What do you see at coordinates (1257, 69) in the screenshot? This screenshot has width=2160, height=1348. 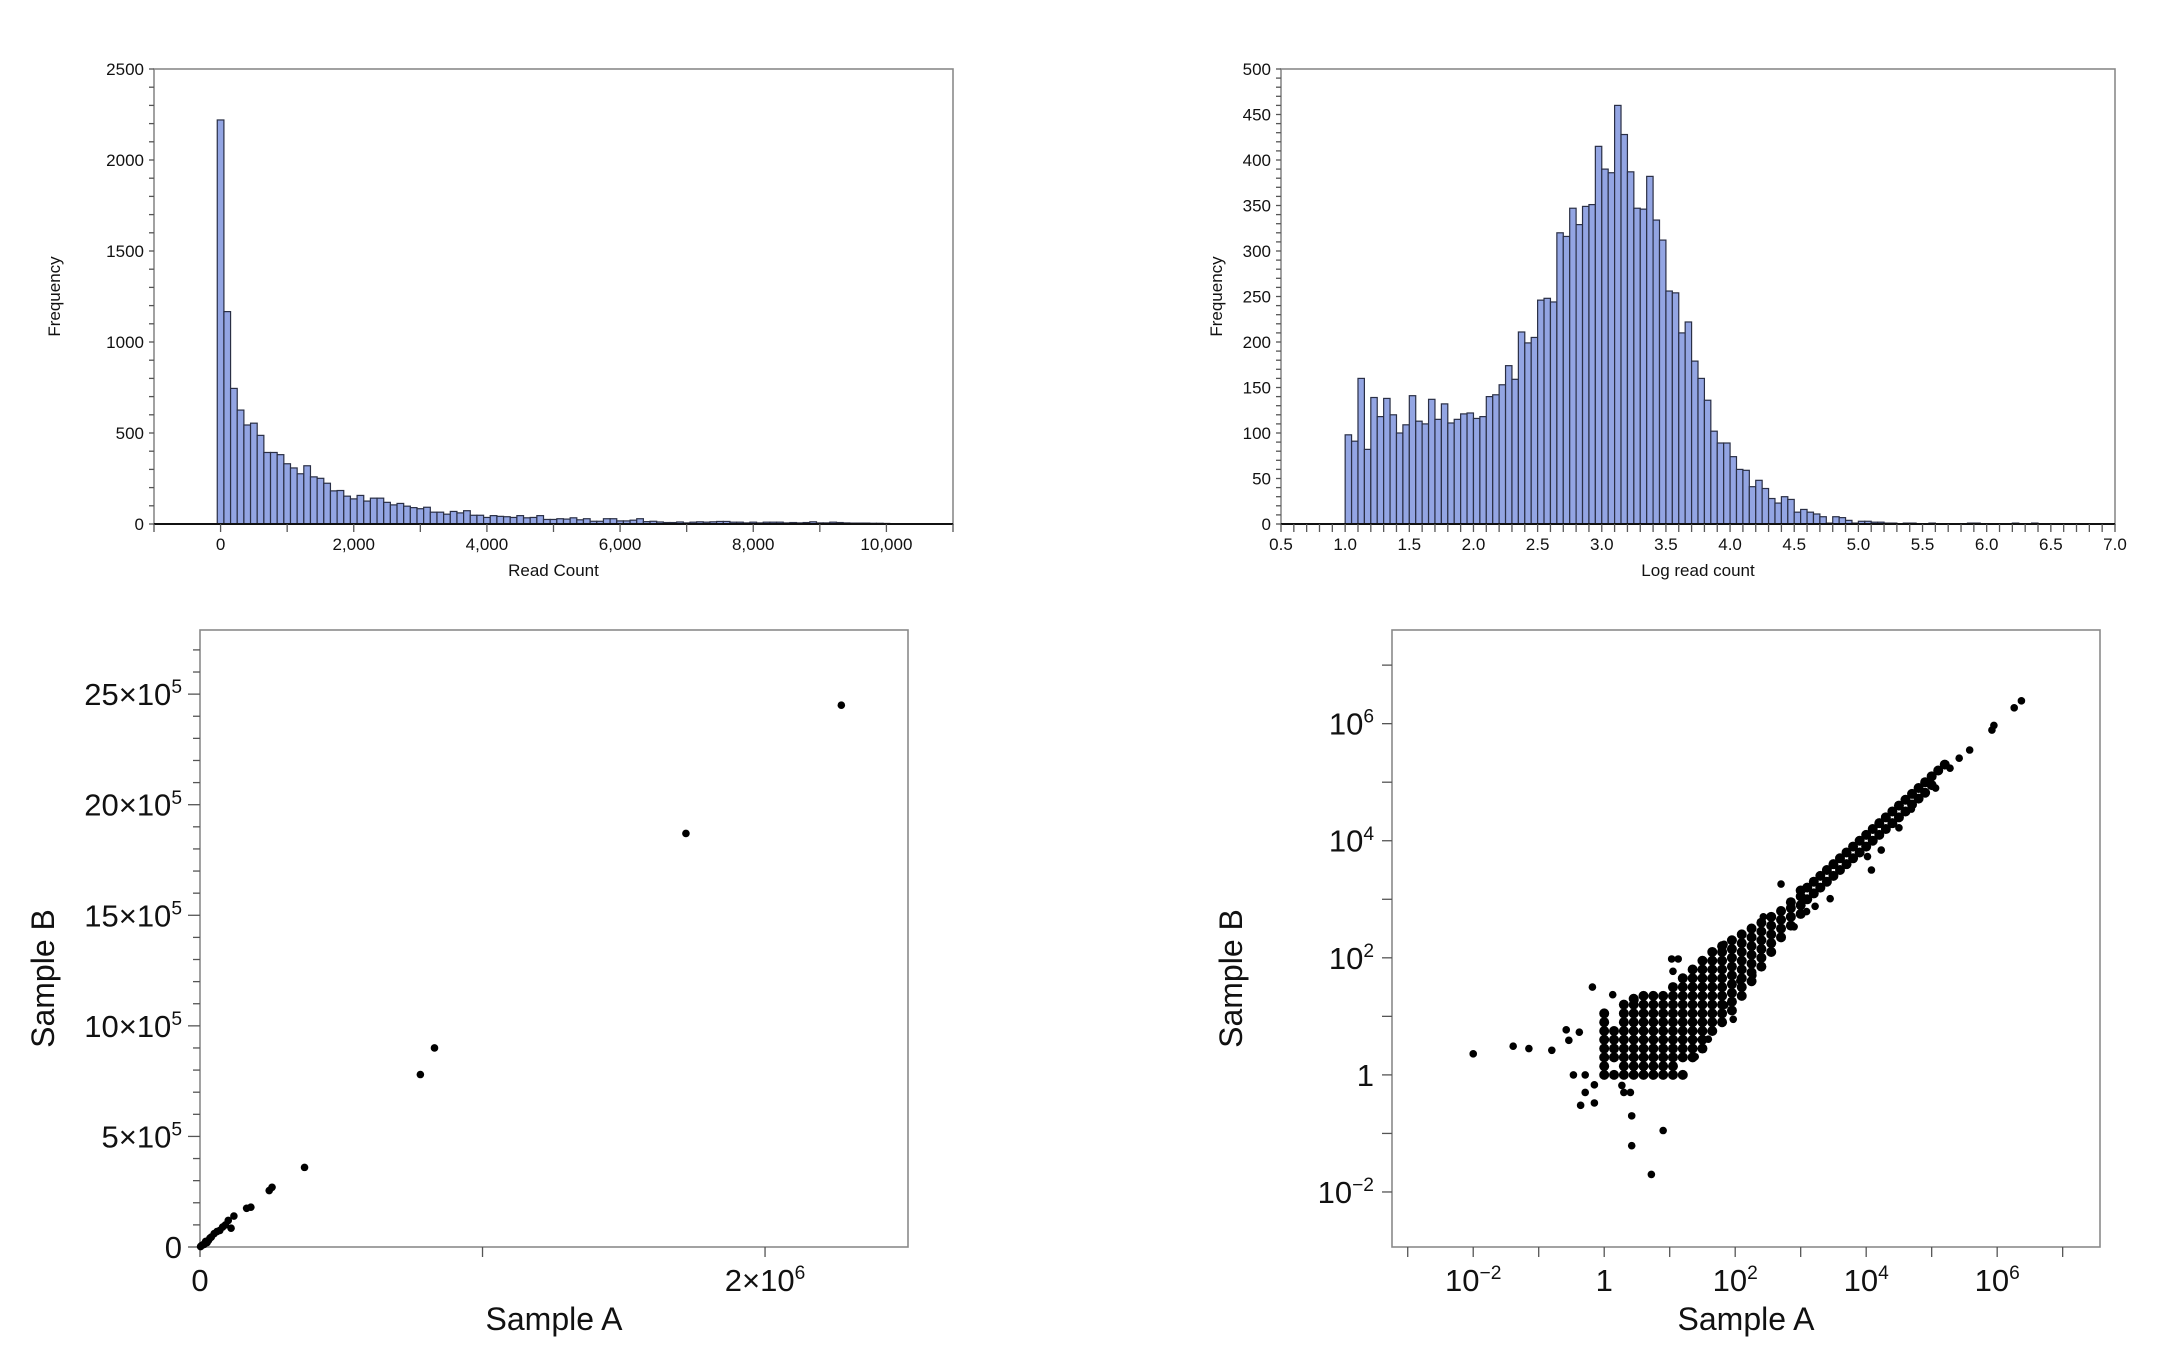 I see `y-tick-label: 500` at bounding box center [1257, 69].